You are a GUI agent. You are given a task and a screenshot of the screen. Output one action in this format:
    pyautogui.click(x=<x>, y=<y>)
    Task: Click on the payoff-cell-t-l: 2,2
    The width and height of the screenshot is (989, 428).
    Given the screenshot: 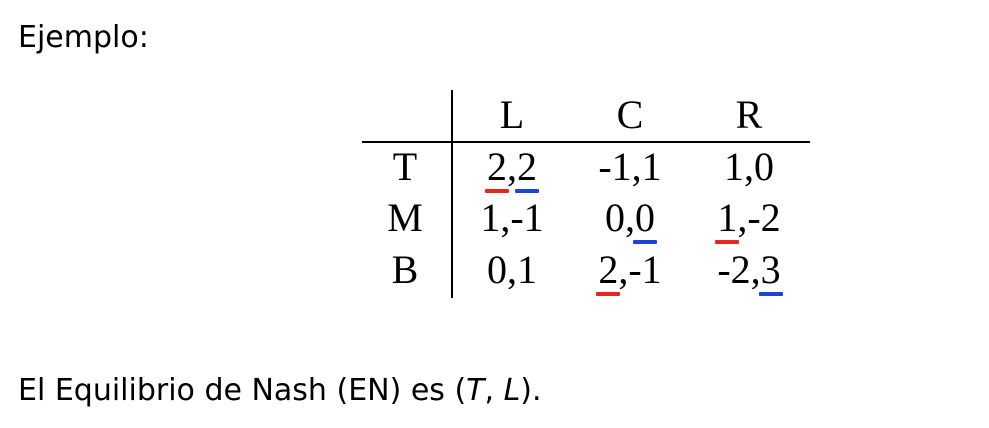 What is the action you would take?
    pyautogui.click(x=512, y=168)
    